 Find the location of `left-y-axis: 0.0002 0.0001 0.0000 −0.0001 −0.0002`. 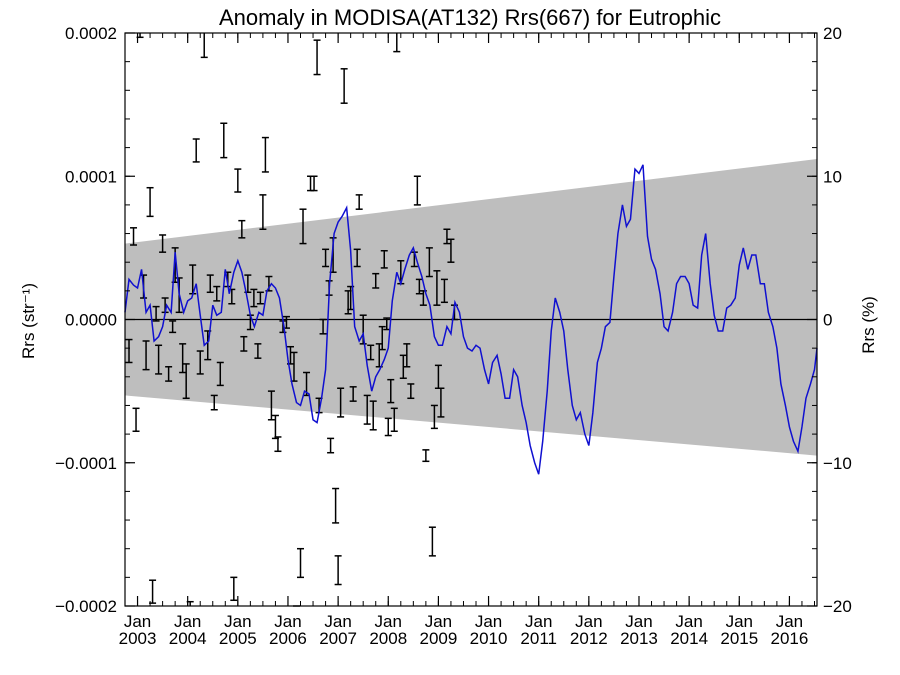

left-y-axis: 0.0002 0.0001 0.0000 −0.0001 −0.0002 is located at coordinates (95, 320).